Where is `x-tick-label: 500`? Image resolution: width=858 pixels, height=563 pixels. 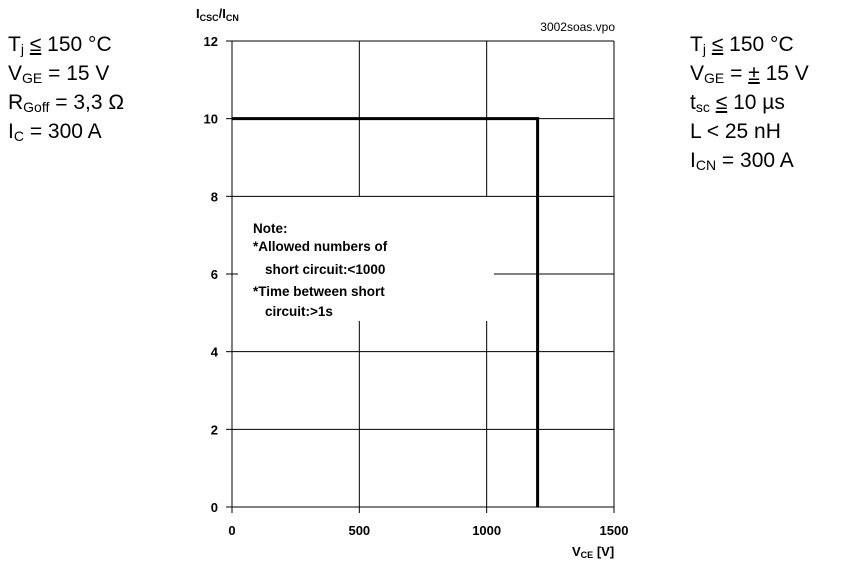 x-tick-label: 500 is located at coordinates (359, 530).